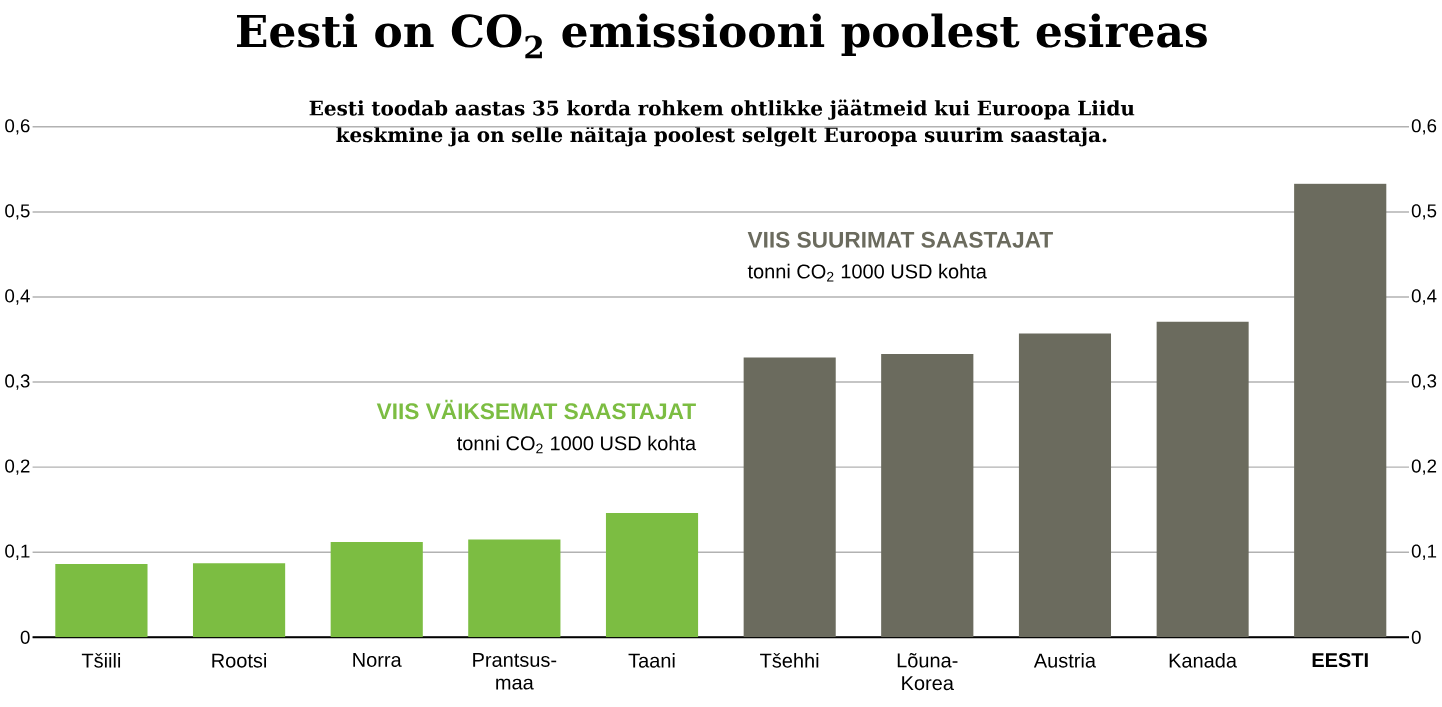 This screenshot has width=1442, height=707. I want to click on y2-tick-label: 0,1, so click(1424, 552).